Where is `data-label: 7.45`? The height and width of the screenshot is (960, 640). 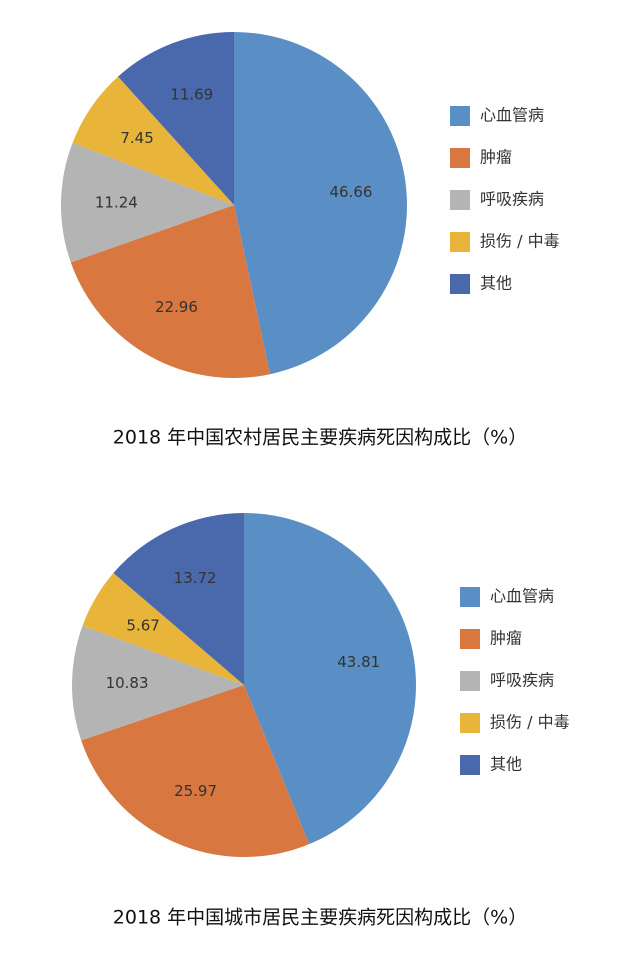
data-label: 7.45 is located at coordinates (136, 138).